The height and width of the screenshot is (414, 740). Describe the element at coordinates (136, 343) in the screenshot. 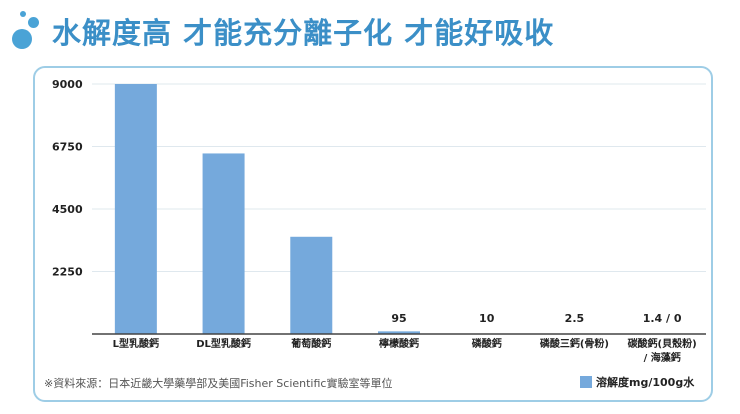

I see `x-tick-label: L型乳酸鈣` at that location.